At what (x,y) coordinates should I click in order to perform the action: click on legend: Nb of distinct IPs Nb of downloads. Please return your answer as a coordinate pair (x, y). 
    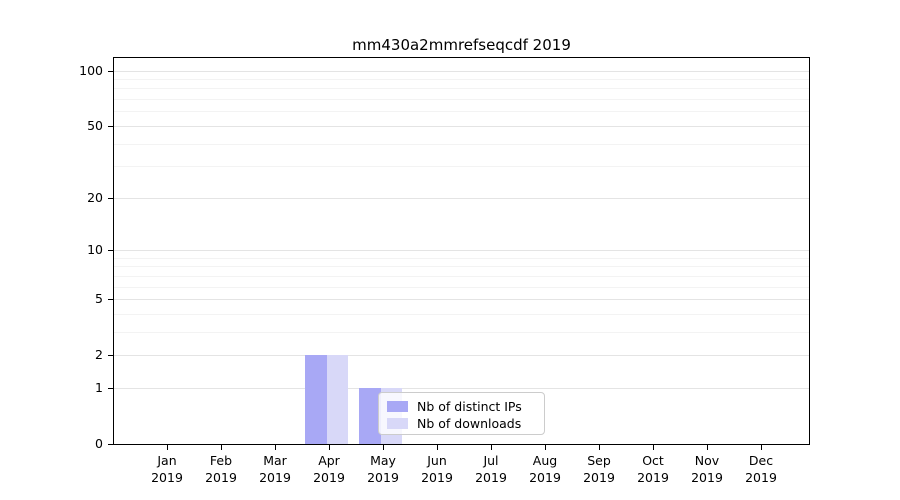
    Looking at the image, I should click on (461, 413).